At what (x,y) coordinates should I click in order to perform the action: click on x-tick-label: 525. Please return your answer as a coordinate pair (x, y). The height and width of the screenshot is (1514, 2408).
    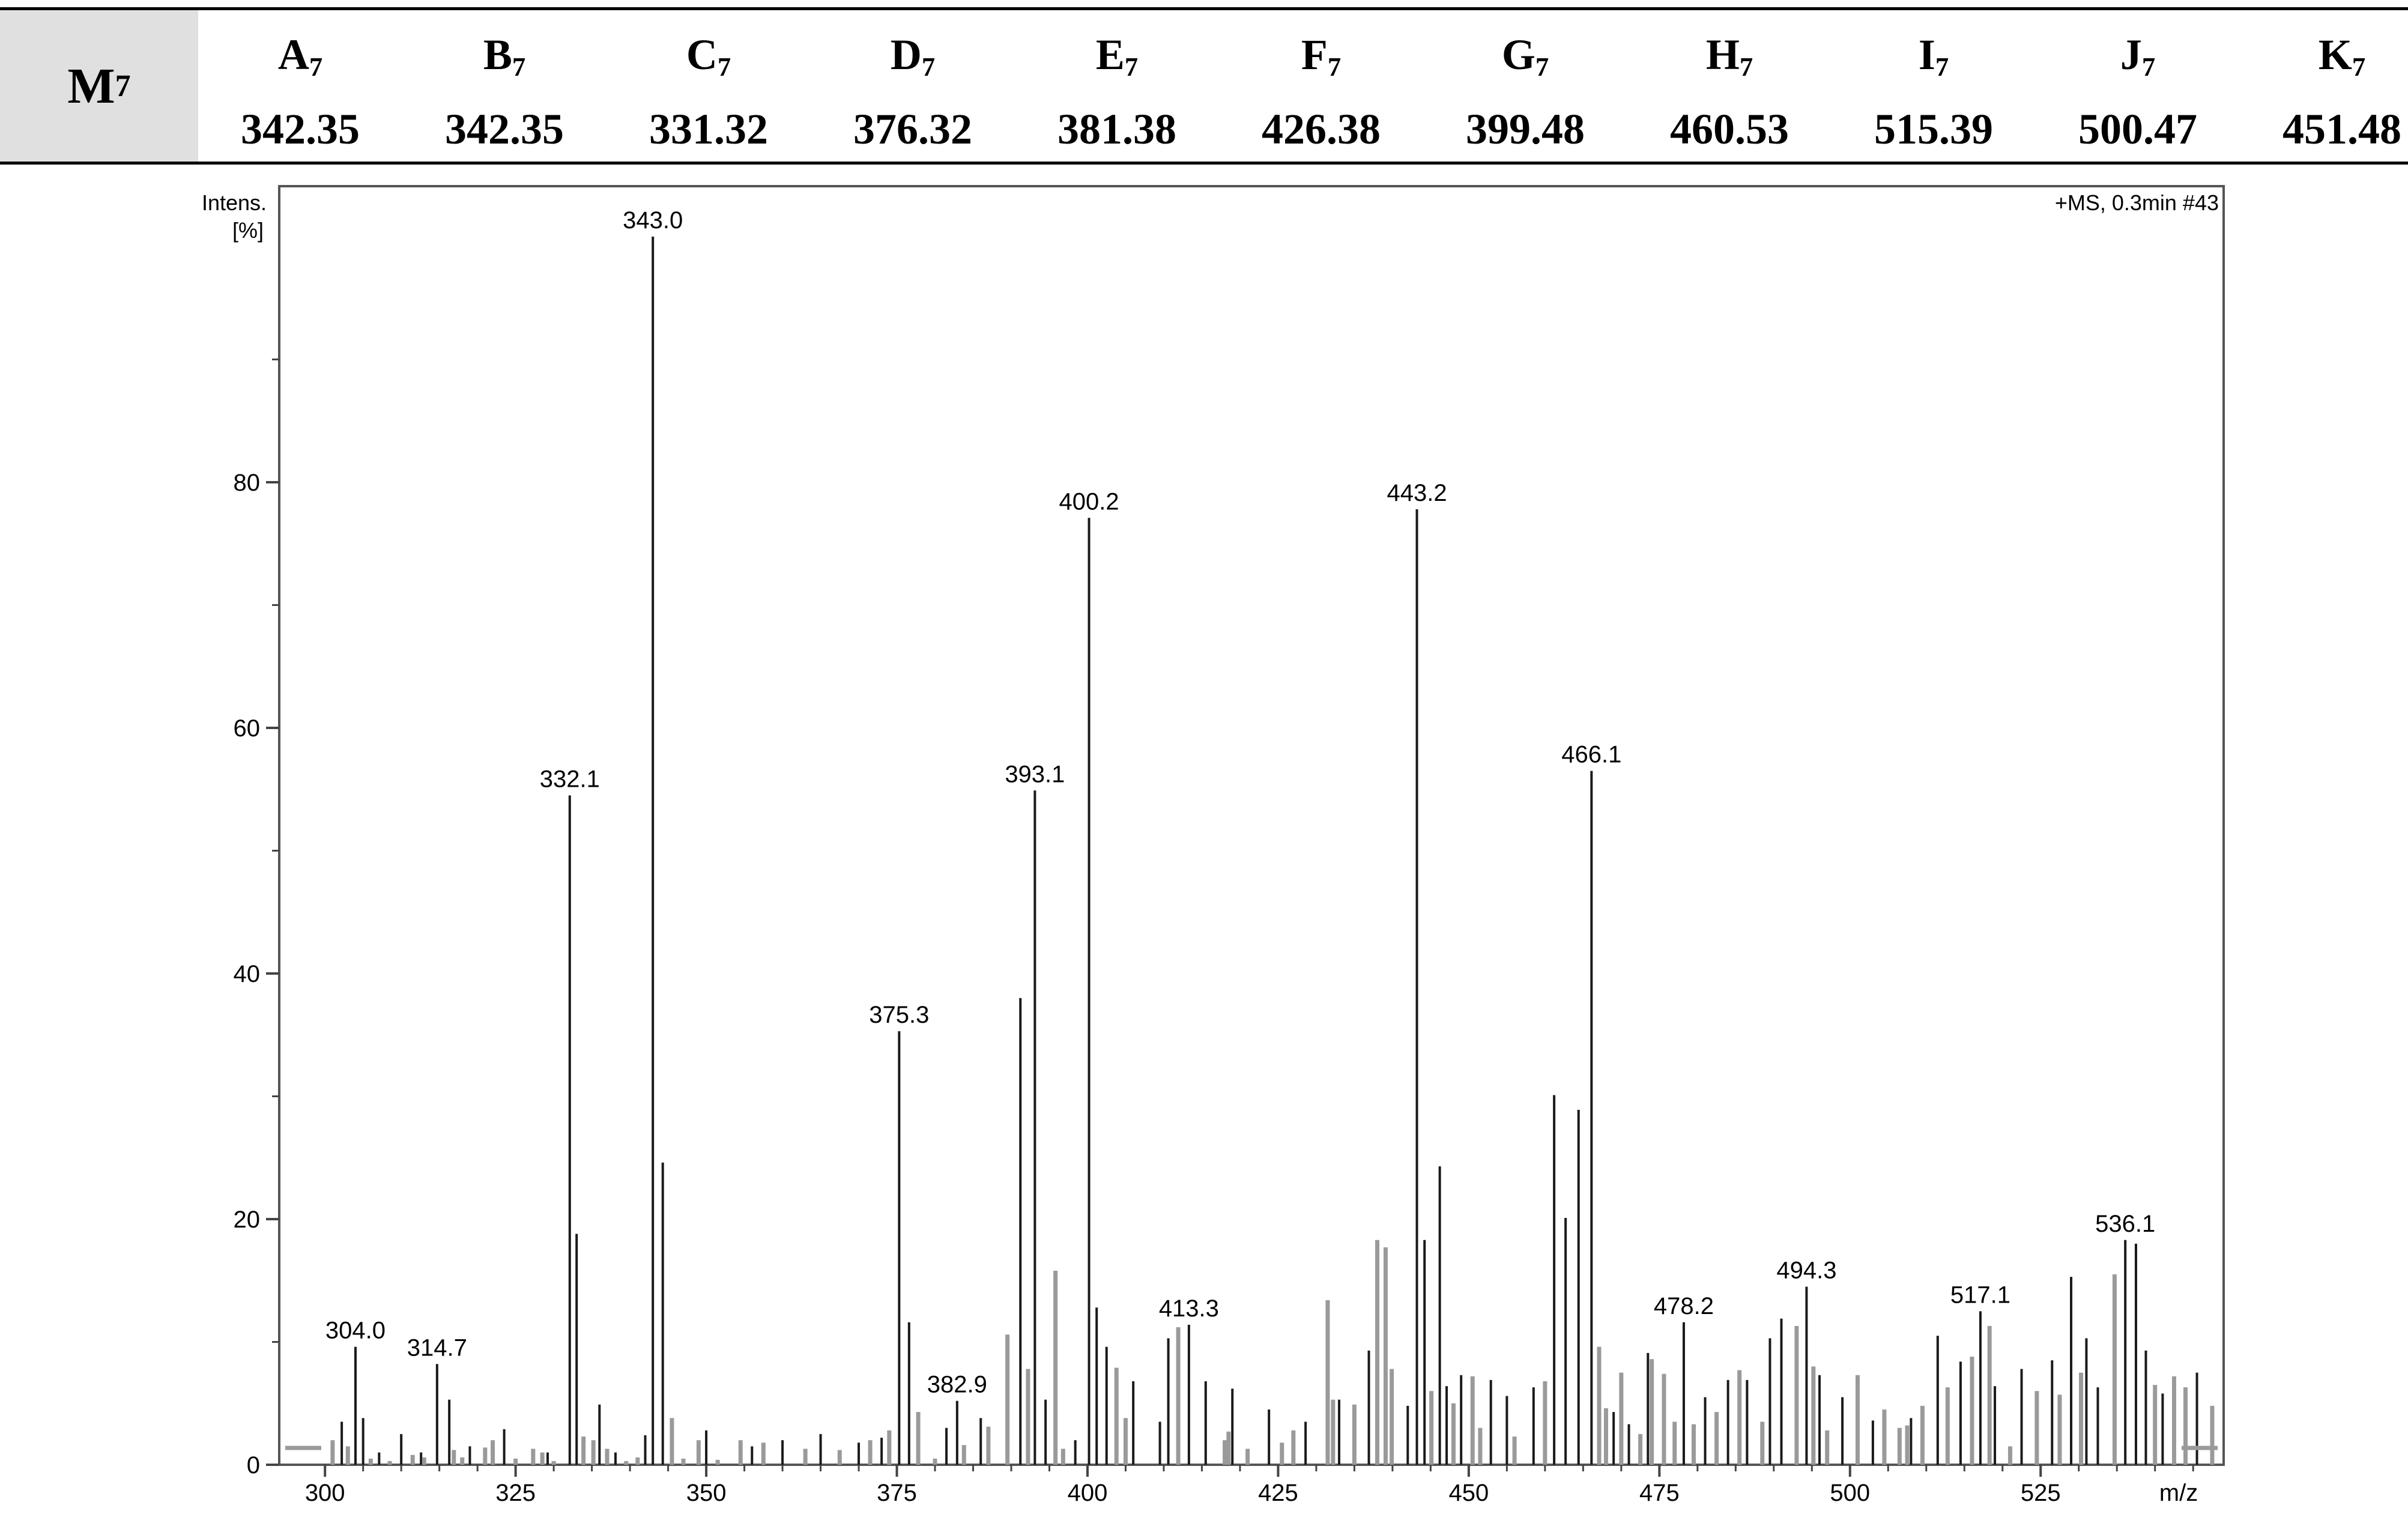
    Looking at the image, I should click on (2041, 1493).